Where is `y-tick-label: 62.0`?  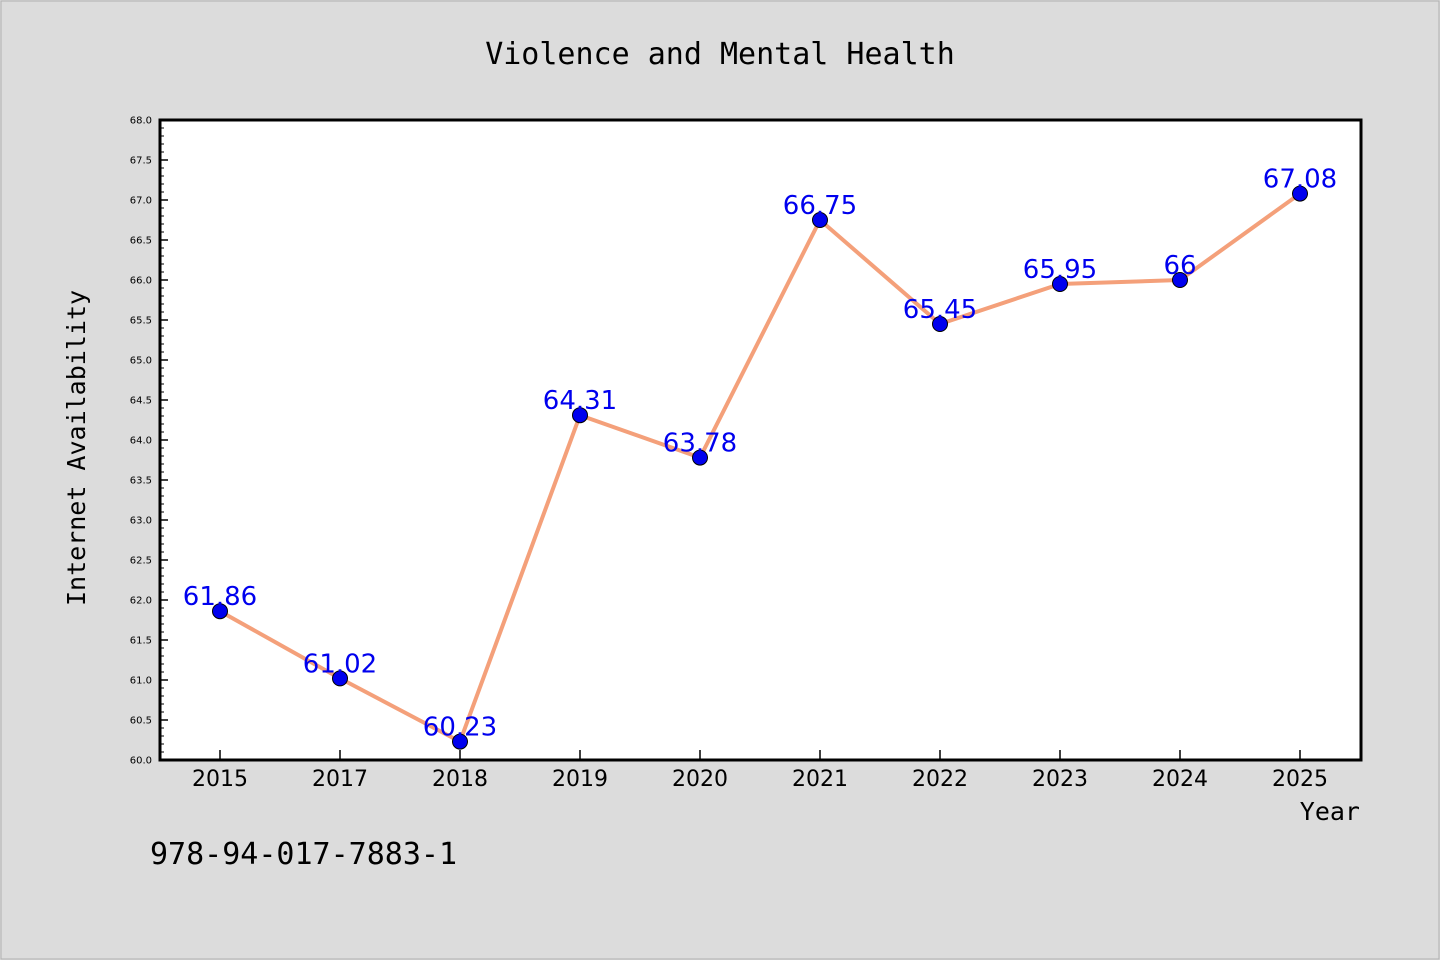
y-tick-label: 62.0 is located at coordinates (141, 601).